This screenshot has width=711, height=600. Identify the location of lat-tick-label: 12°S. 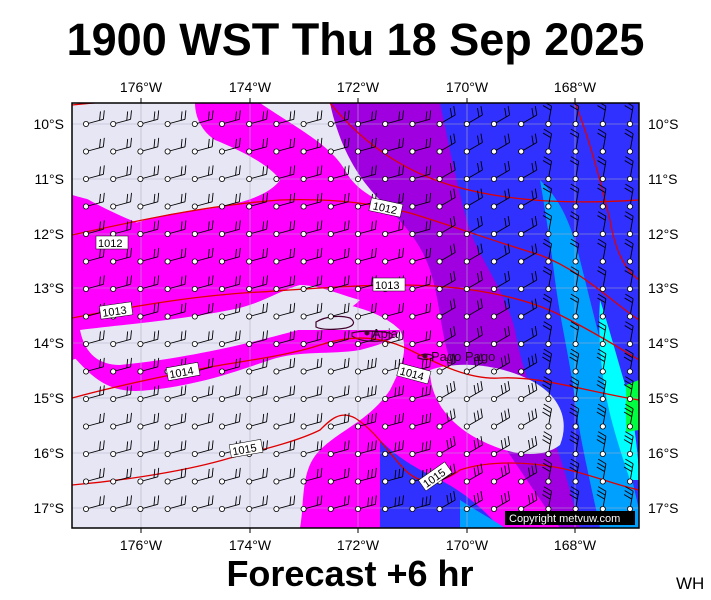
(663, 234).